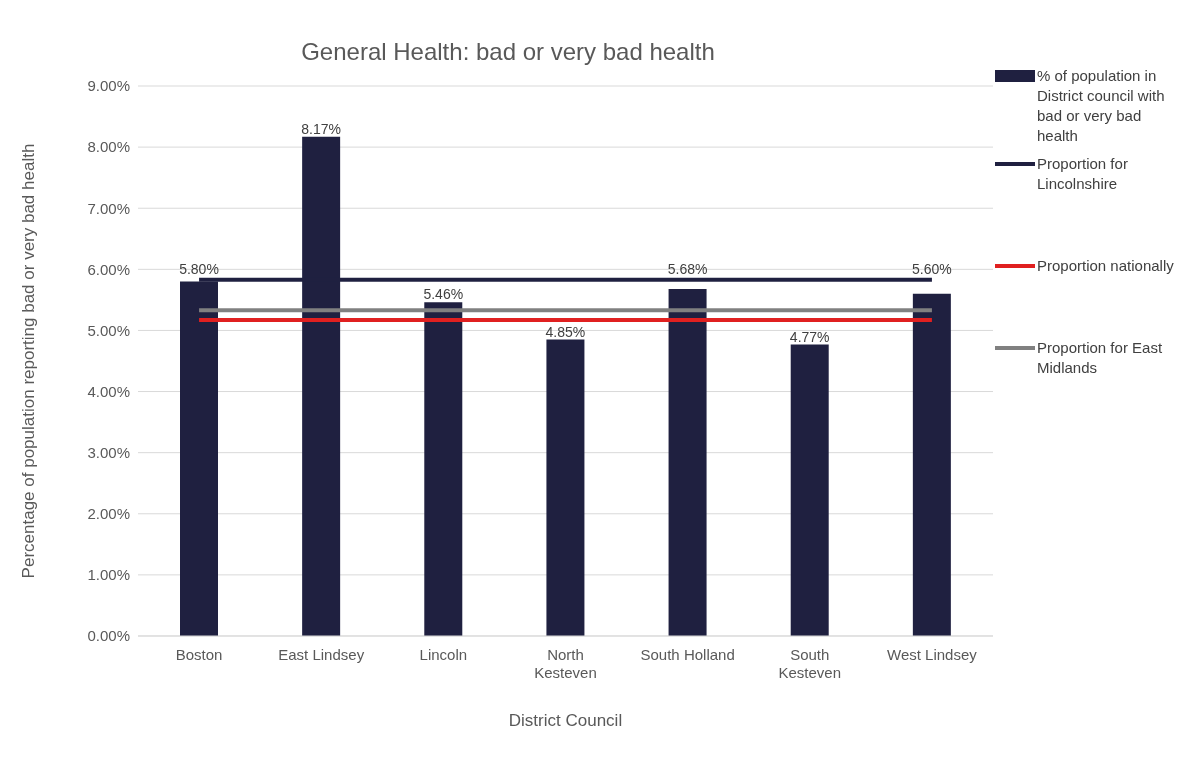 This screenshot has height=765, width=1203. What do you see at coordinates (687, 654) in the screenshot?
I see `x-tick-label: South Holland` at bounding box center [687, 654].